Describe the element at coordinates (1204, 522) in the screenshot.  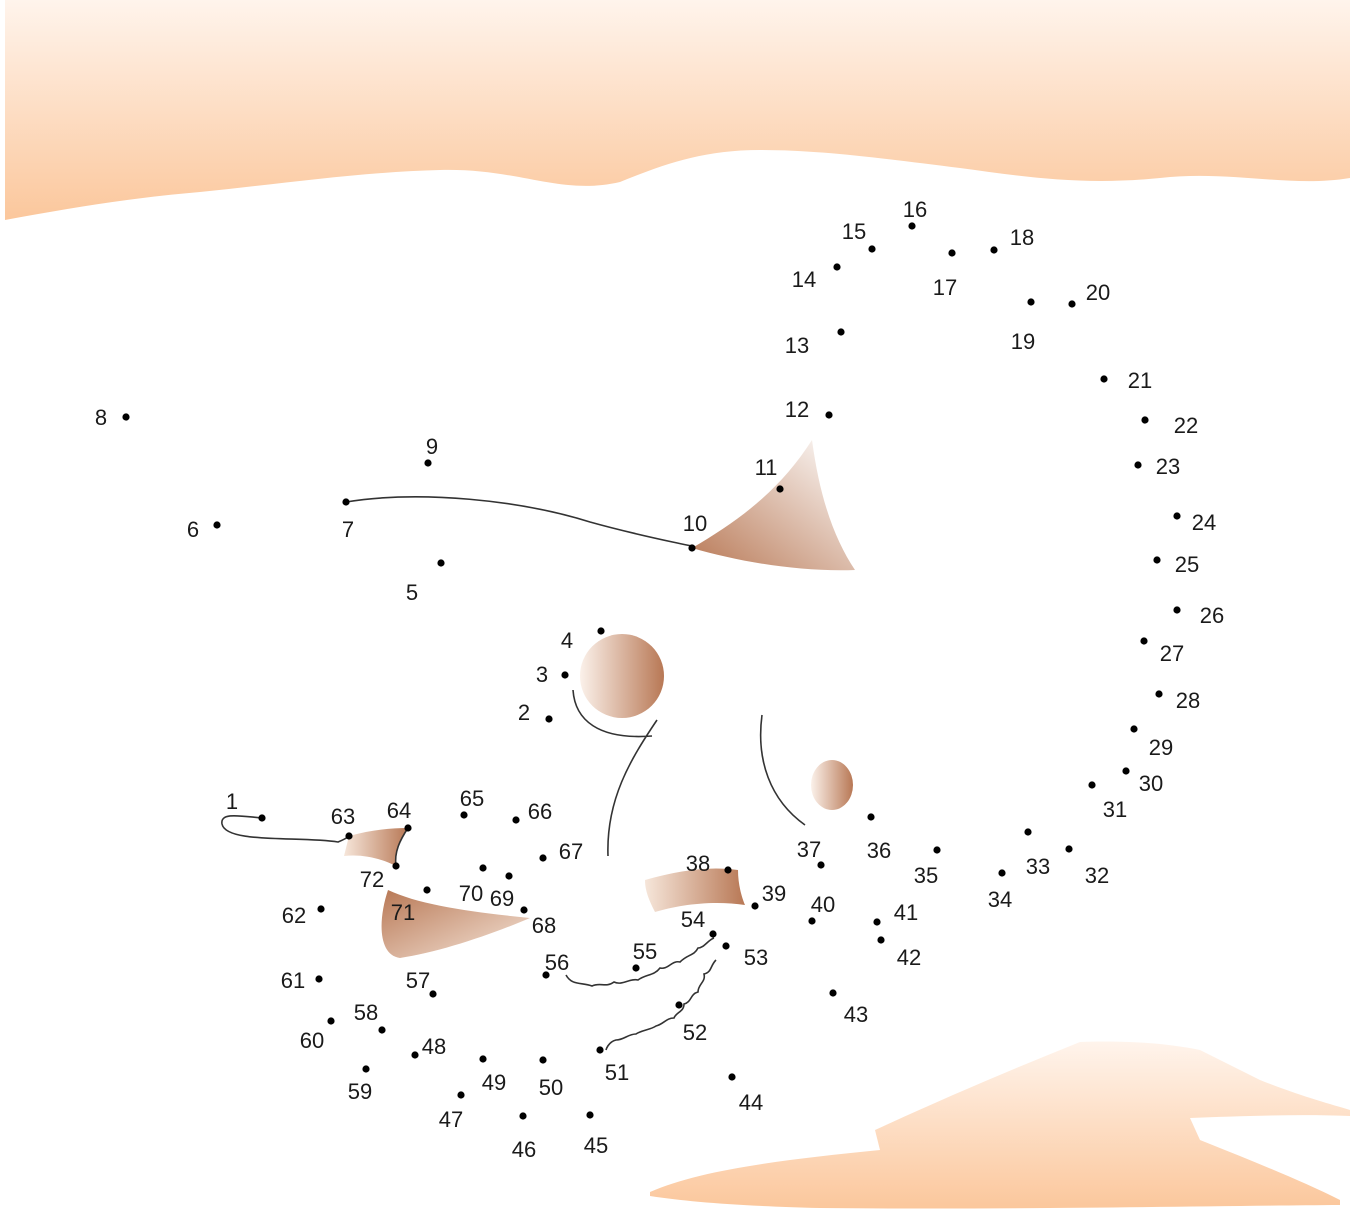
I see `dot-label-24: 24` at that location.